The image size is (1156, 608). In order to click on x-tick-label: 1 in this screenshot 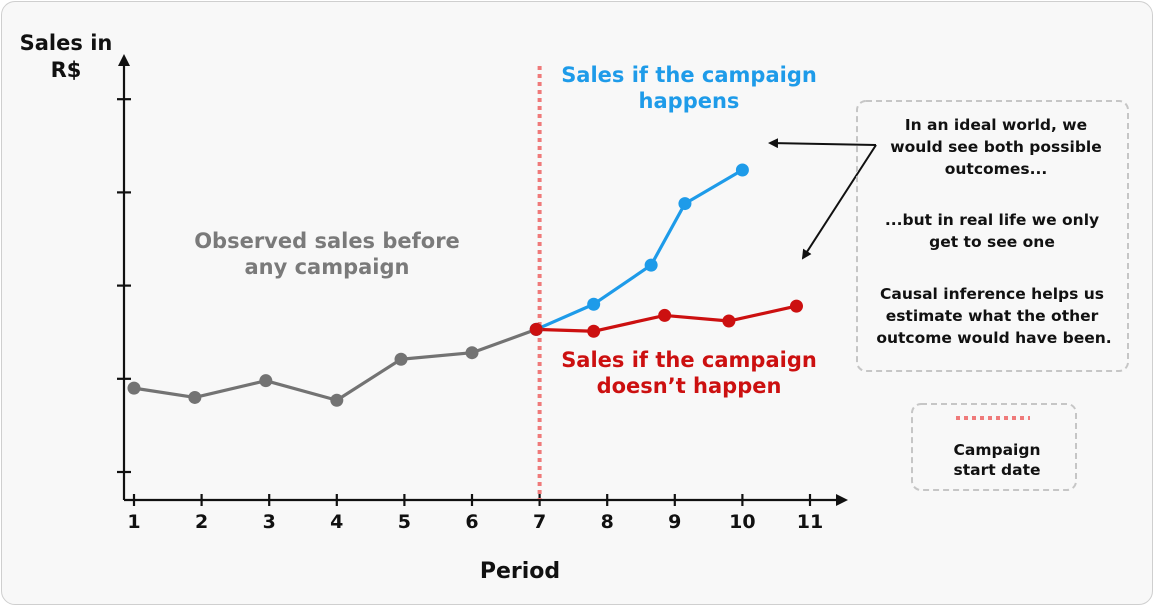, I will do `click(133, 522)`.